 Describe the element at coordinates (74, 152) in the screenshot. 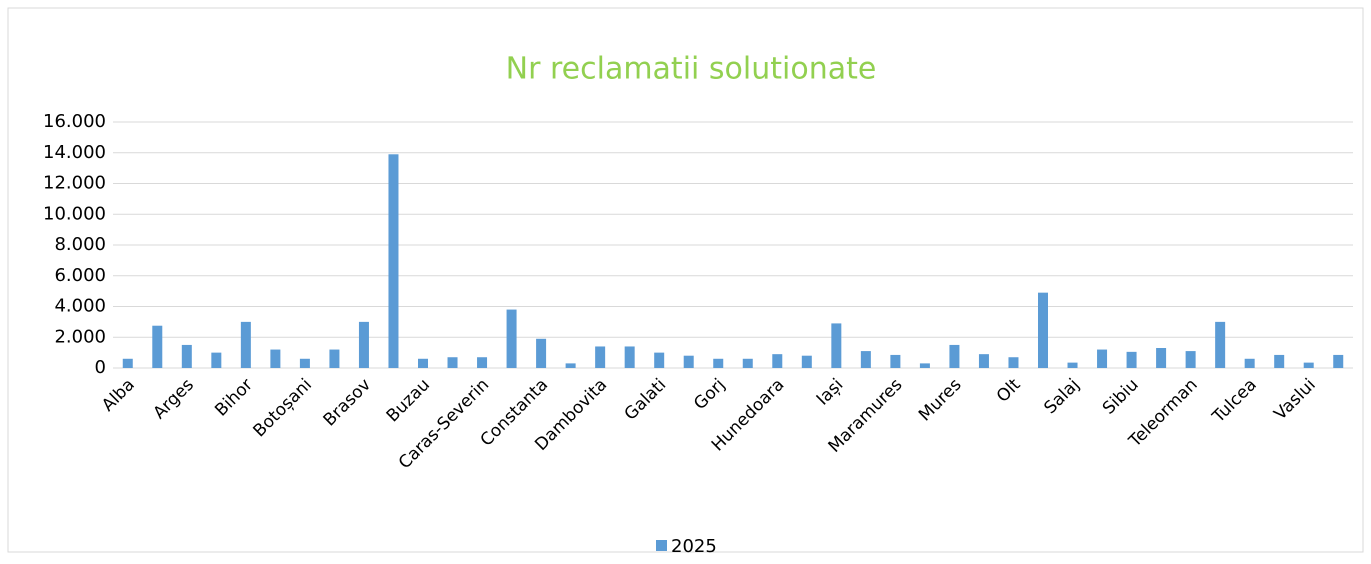

I see `y-tick-label: 14.000` at that location.